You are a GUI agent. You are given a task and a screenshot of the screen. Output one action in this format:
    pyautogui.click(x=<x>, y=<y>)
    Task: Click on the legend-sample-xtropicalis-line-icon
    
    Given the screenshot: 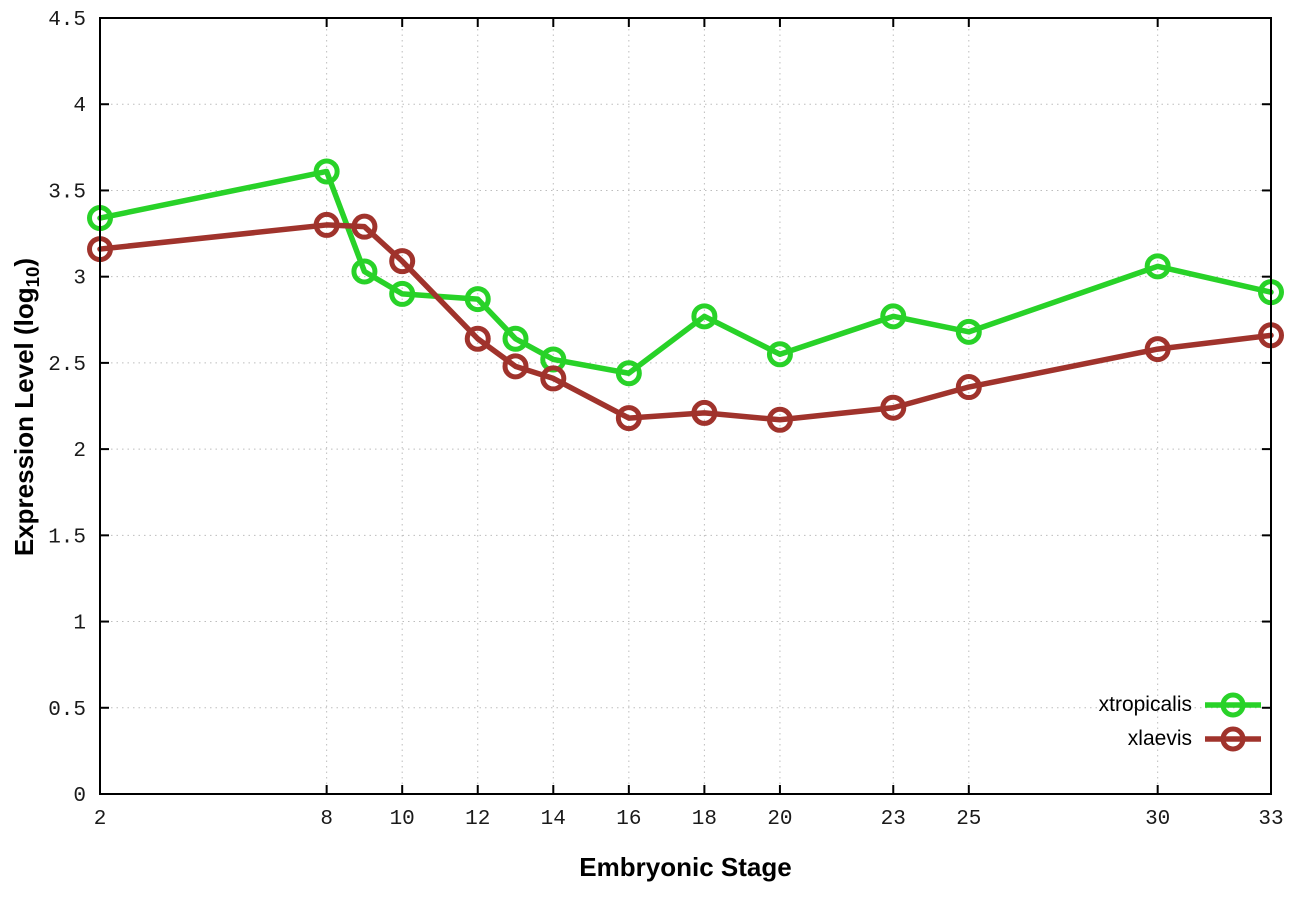 What is the action you would take?
    pyautogui.click(x=1233, y=705)
    